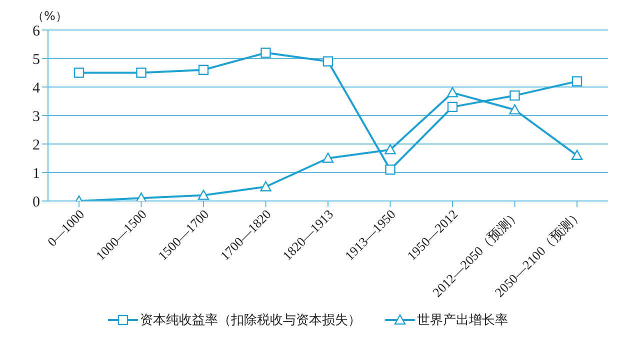 The image size is (632, 341). I want to click on y-tick-label: 4, so click(36, 88).